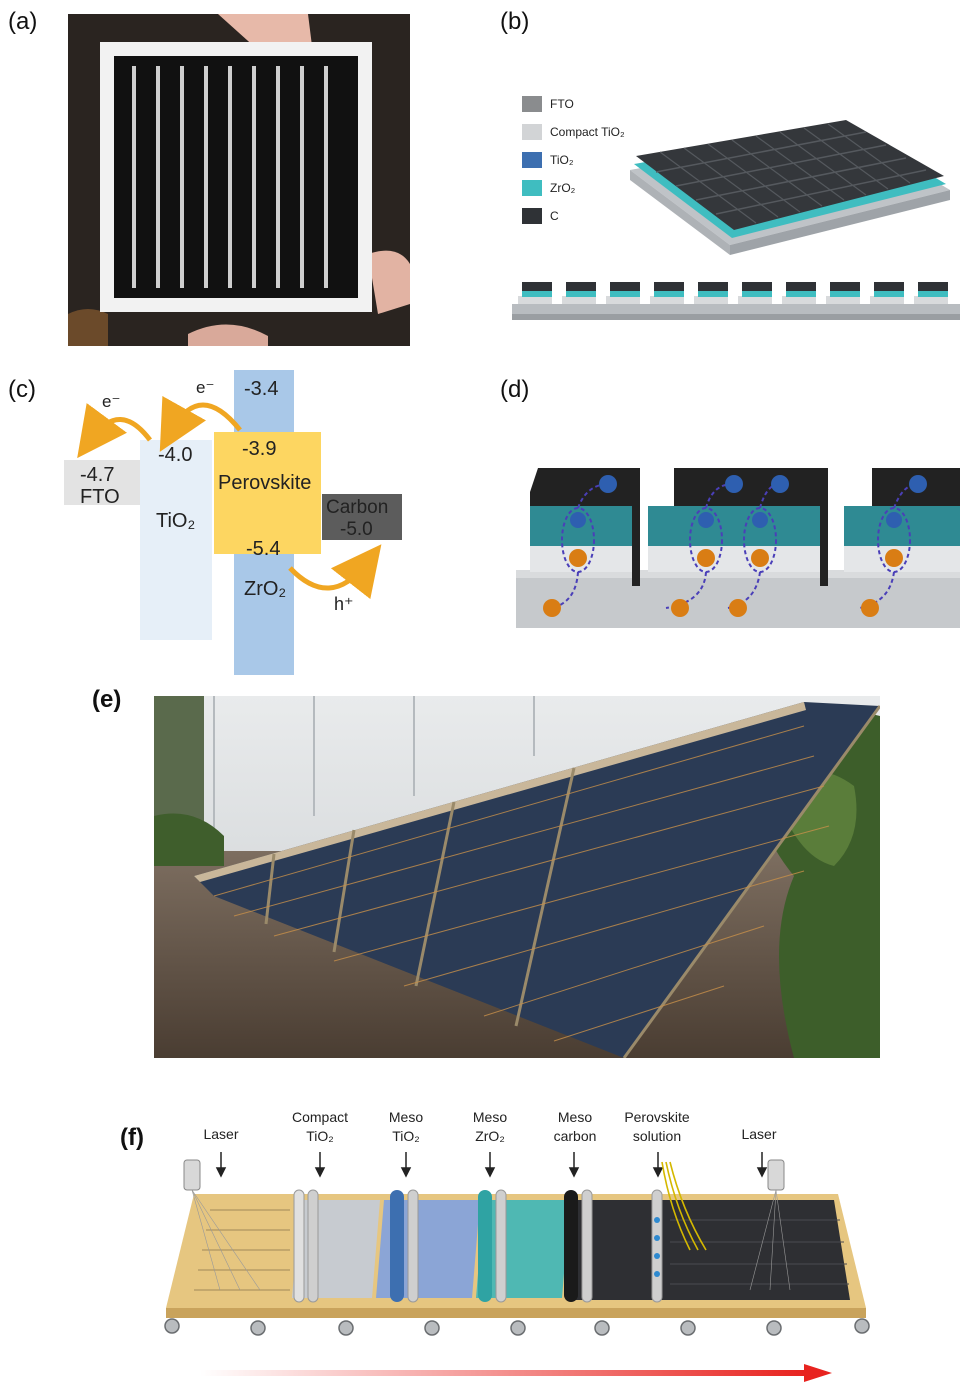  What do you see at coordinates (320, 1117) in the screenshot?
I see `stage-label: Compact` at bounding box center [320, 1117].